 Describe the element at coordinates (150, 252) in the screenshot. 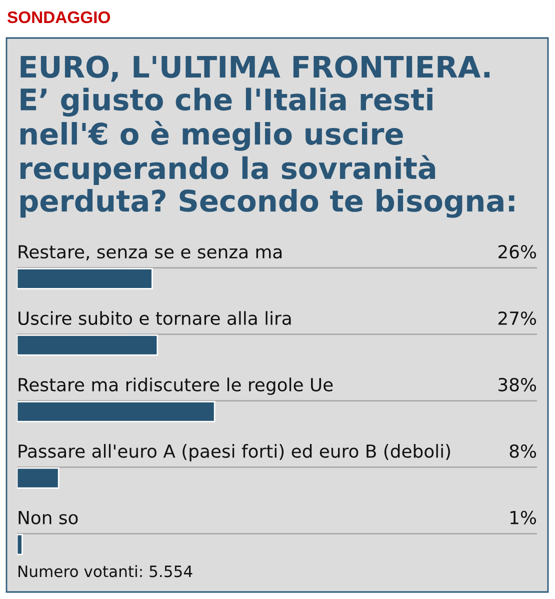

I see `y-tick-label: Restare, senza se e senza ma` at that location.